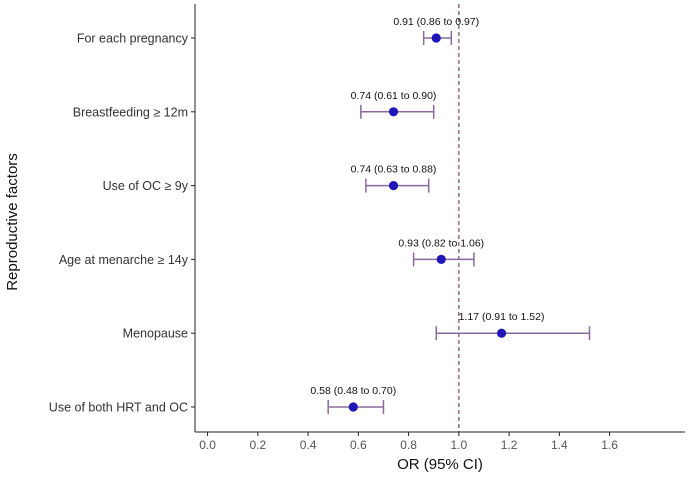  What do you see at coordinates (559, 445) in the screenshot?
I see `x-tick-label: 1.4` at bounding box center [559, 445].